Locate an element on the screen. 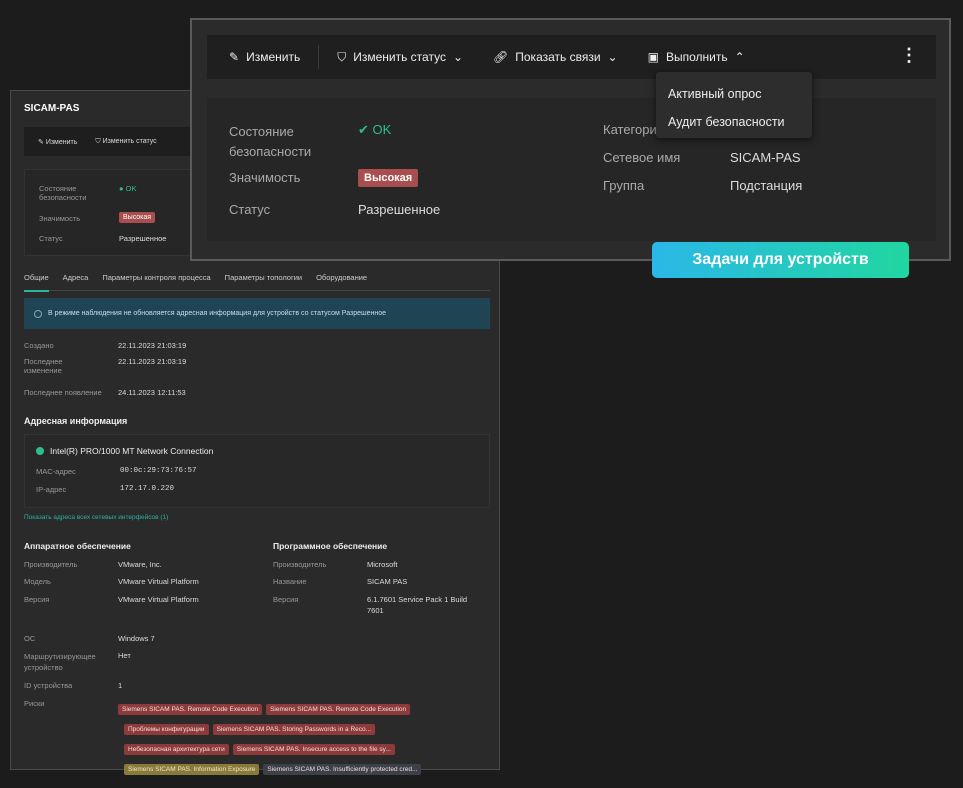 Image resolution: width=963 pixels, height=788 pixels. tab-process-control: Параметры контроля процесса is located at coordinates (156, 277).